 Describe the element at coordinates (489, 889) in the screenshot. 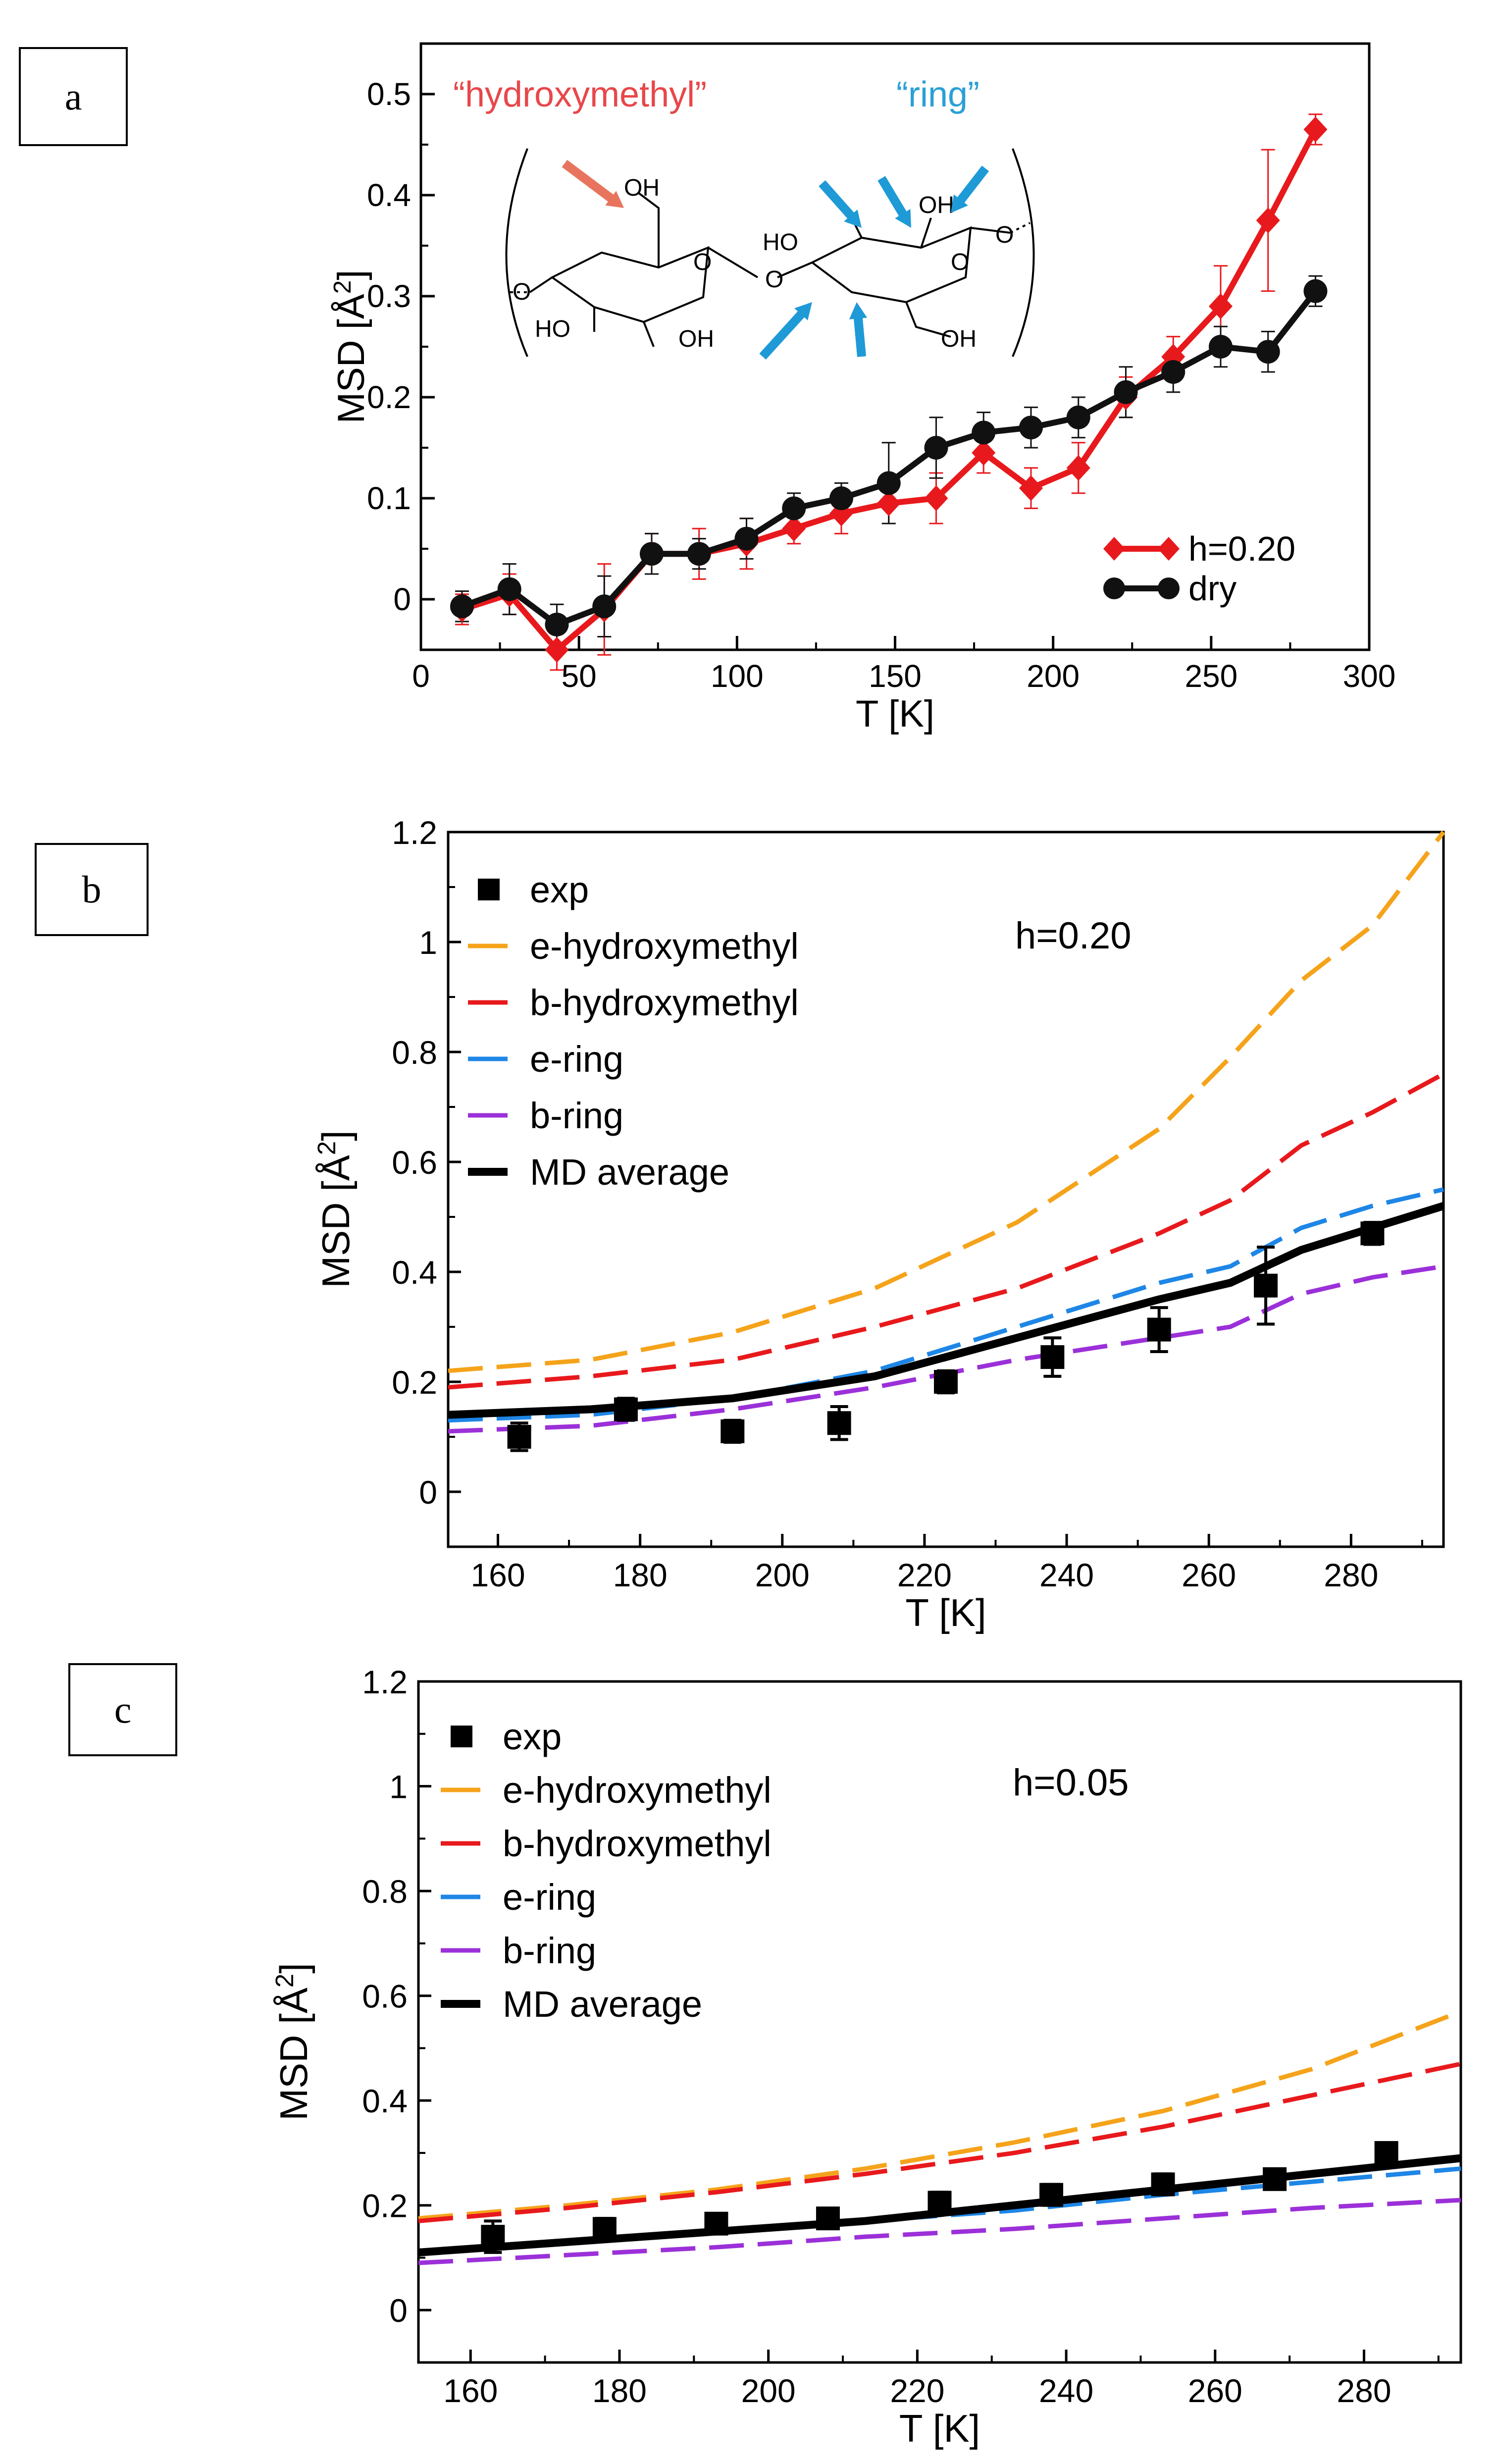

I see `legend-exp-marker` at that location.